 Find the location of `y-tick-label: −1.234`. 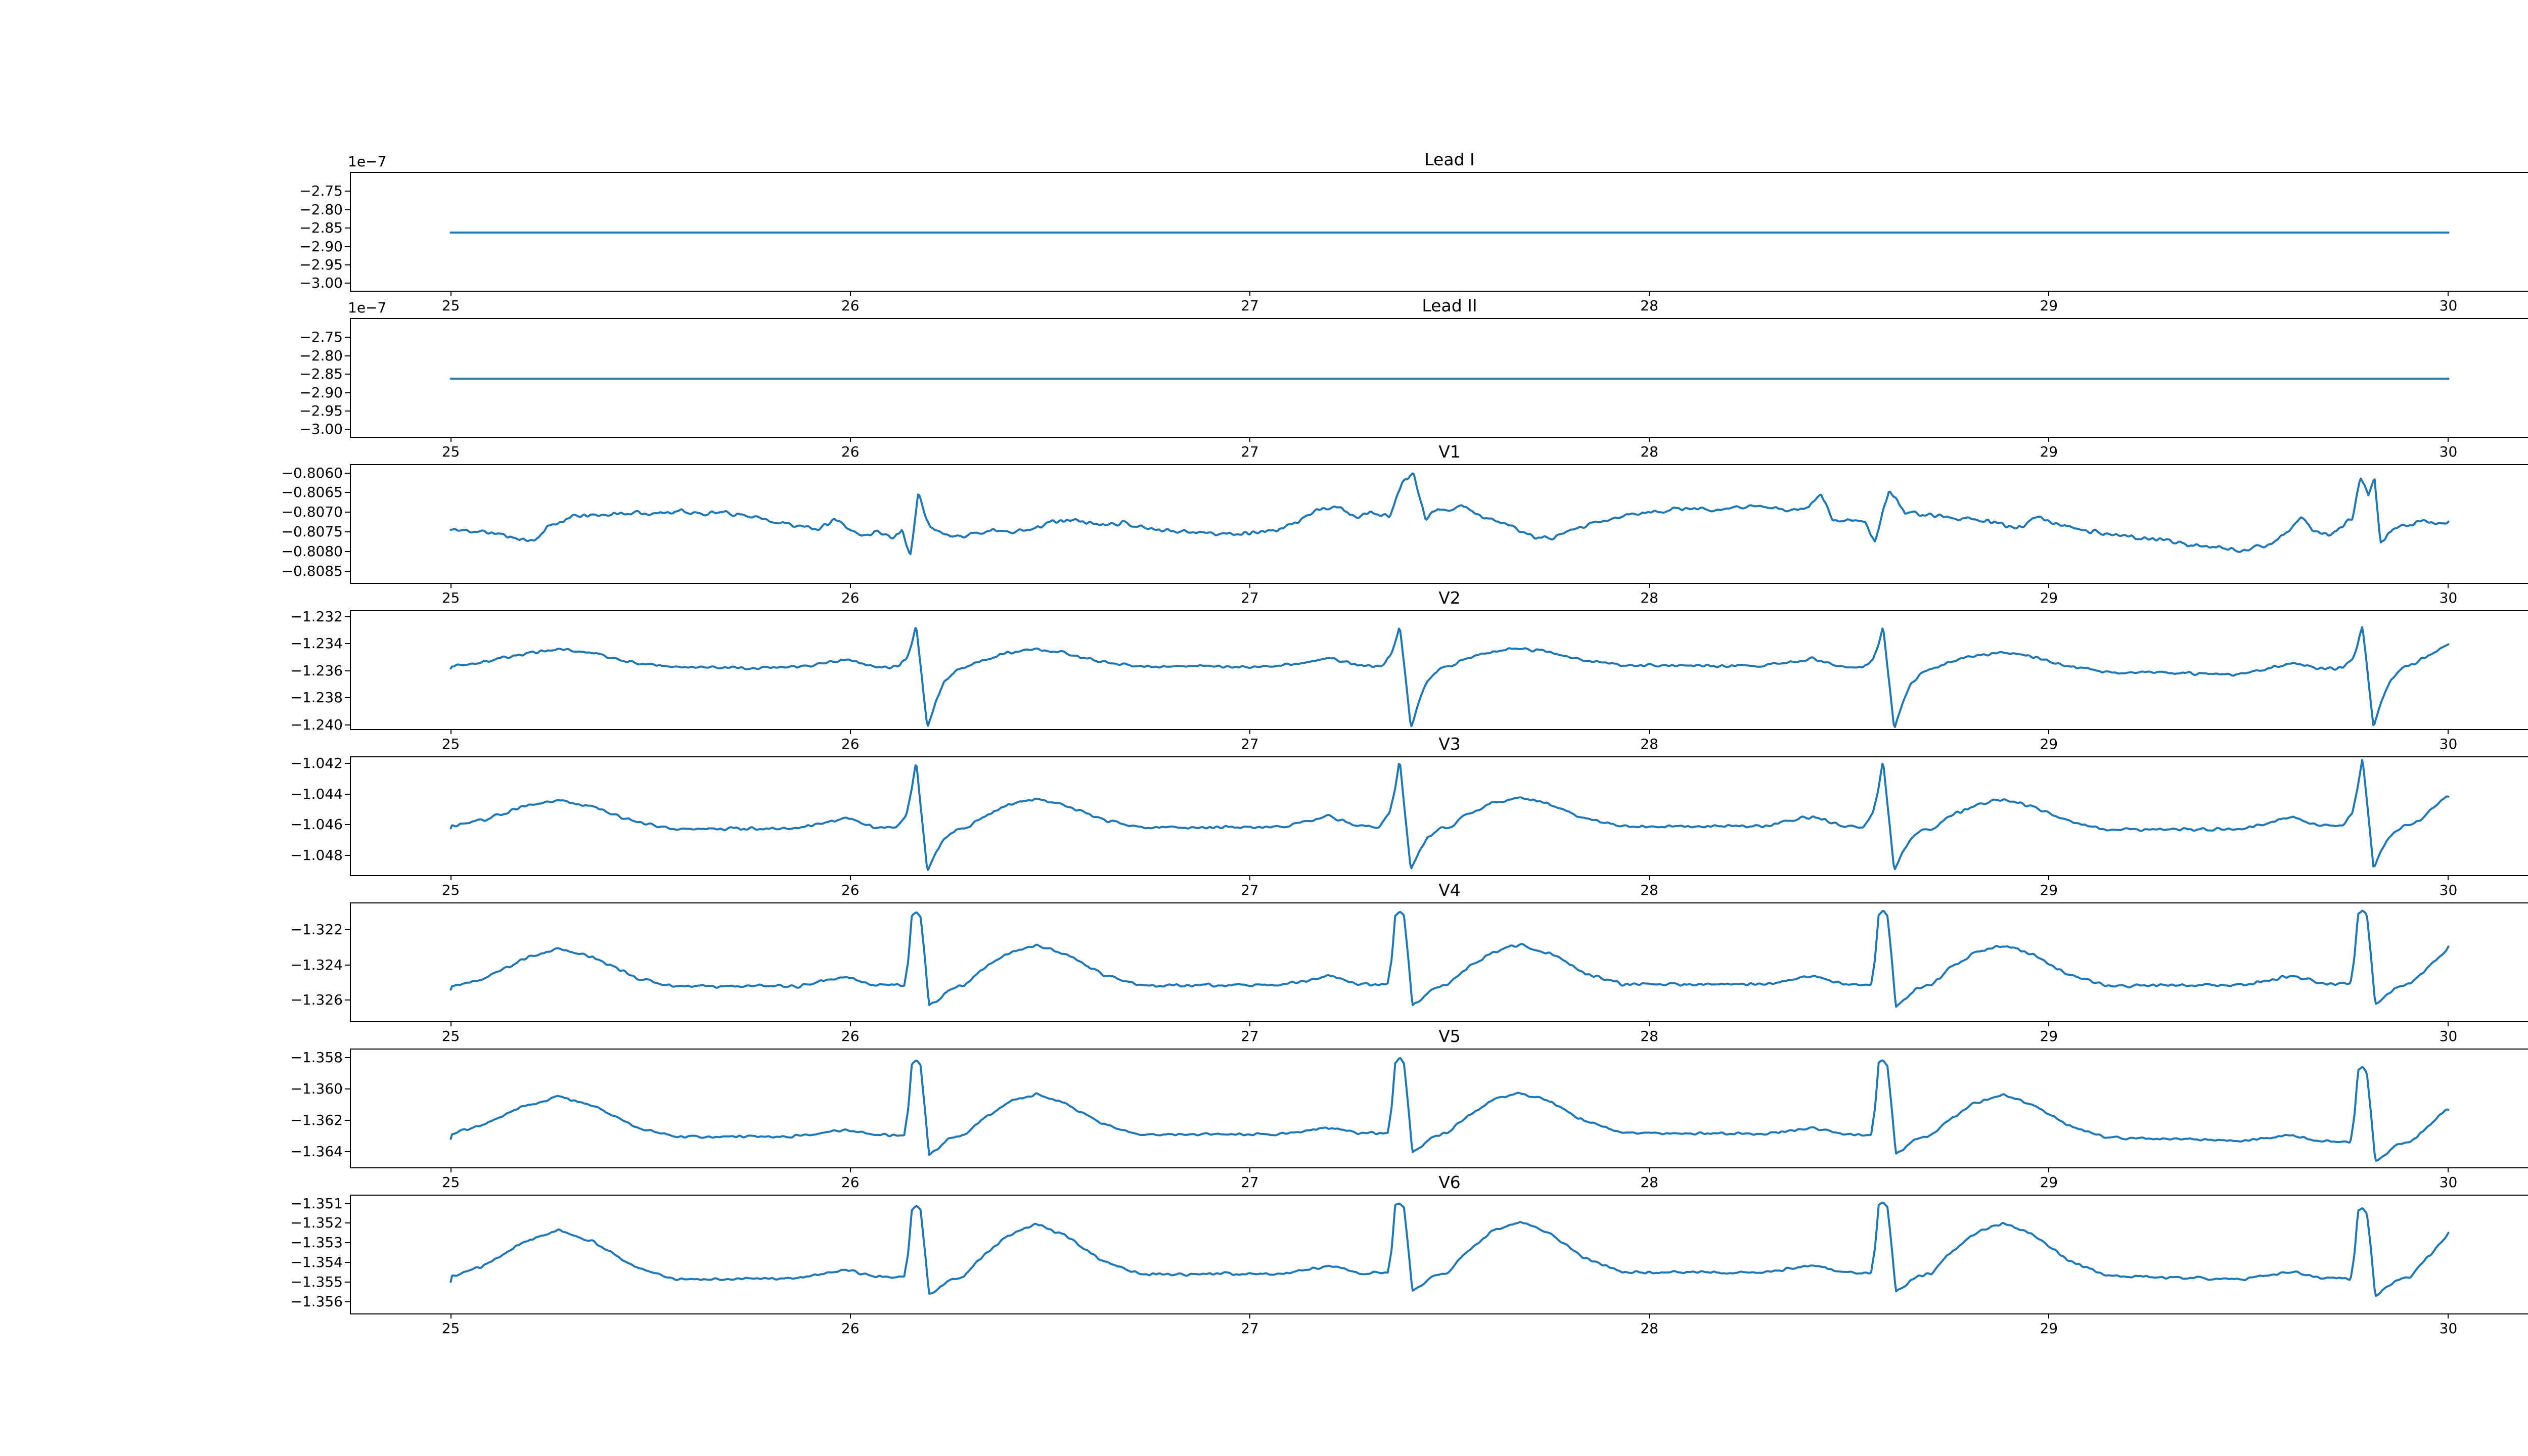

y-tick-label: −1.234 is located at coordinates (317, 643).